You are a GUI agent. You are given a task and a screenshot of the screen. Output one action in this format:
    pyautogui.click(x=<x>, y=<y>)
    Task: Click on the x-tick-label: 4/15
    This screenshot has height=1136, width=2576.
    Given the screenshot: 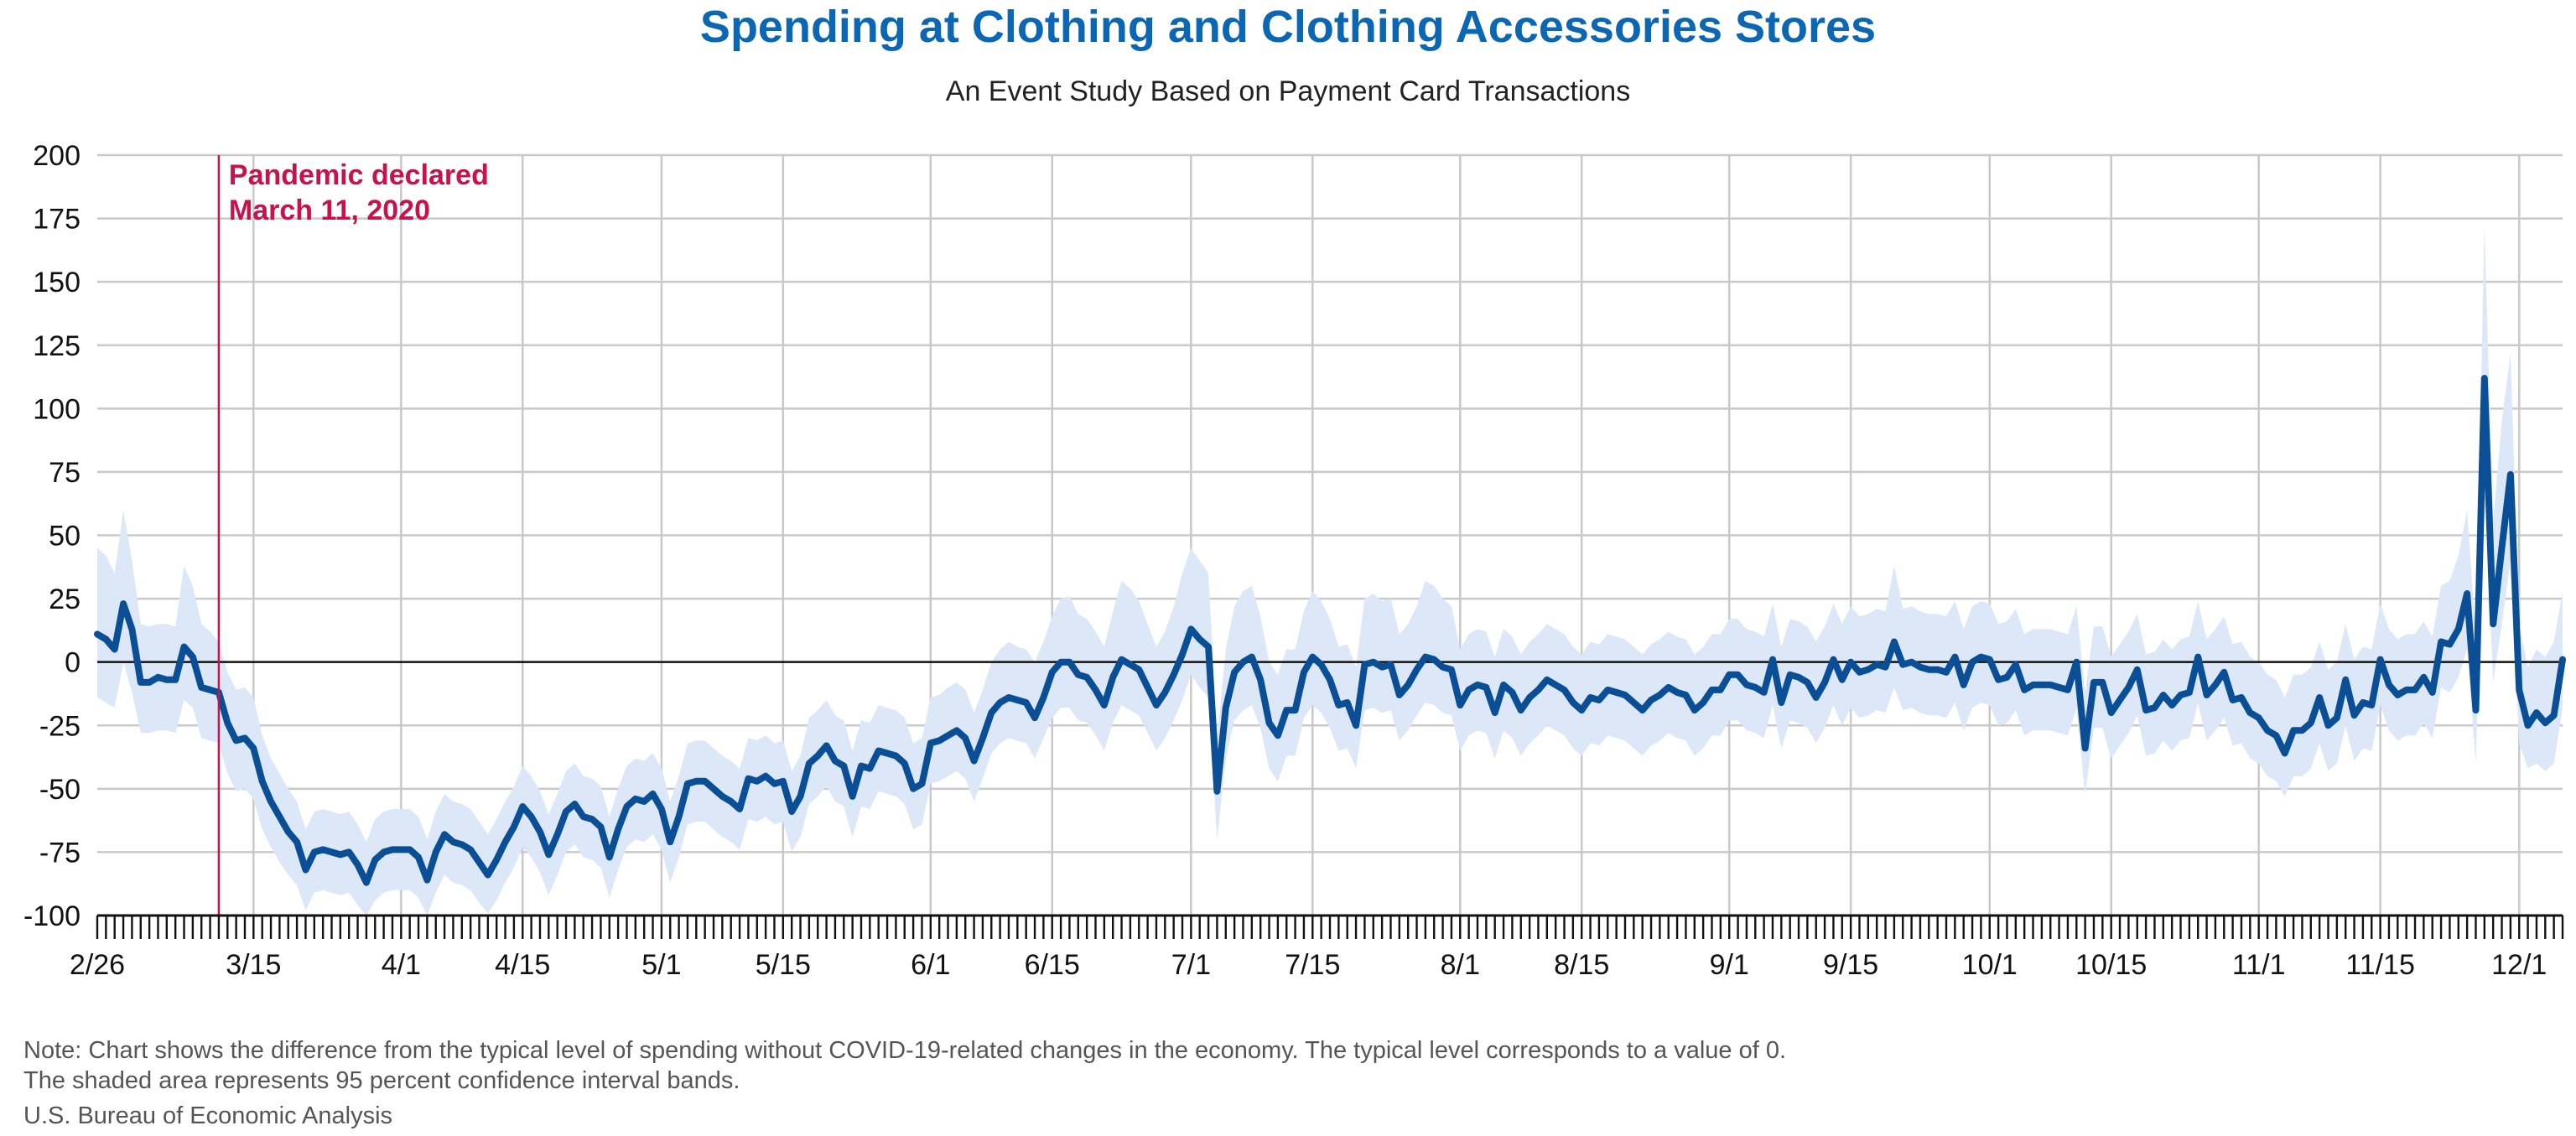 What is the action you would take?
    pyautogui.click(x=522, y=965)
    